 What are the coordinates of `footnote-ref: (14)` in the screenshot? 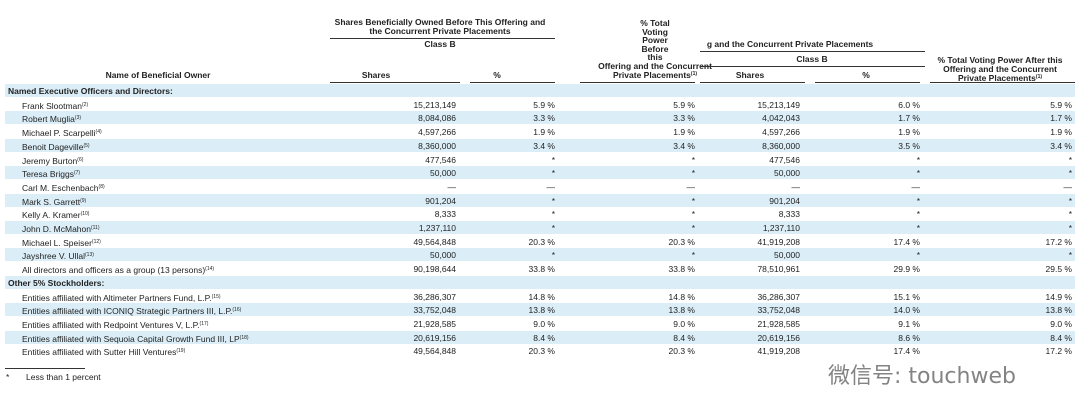 It's located at (210, 269).